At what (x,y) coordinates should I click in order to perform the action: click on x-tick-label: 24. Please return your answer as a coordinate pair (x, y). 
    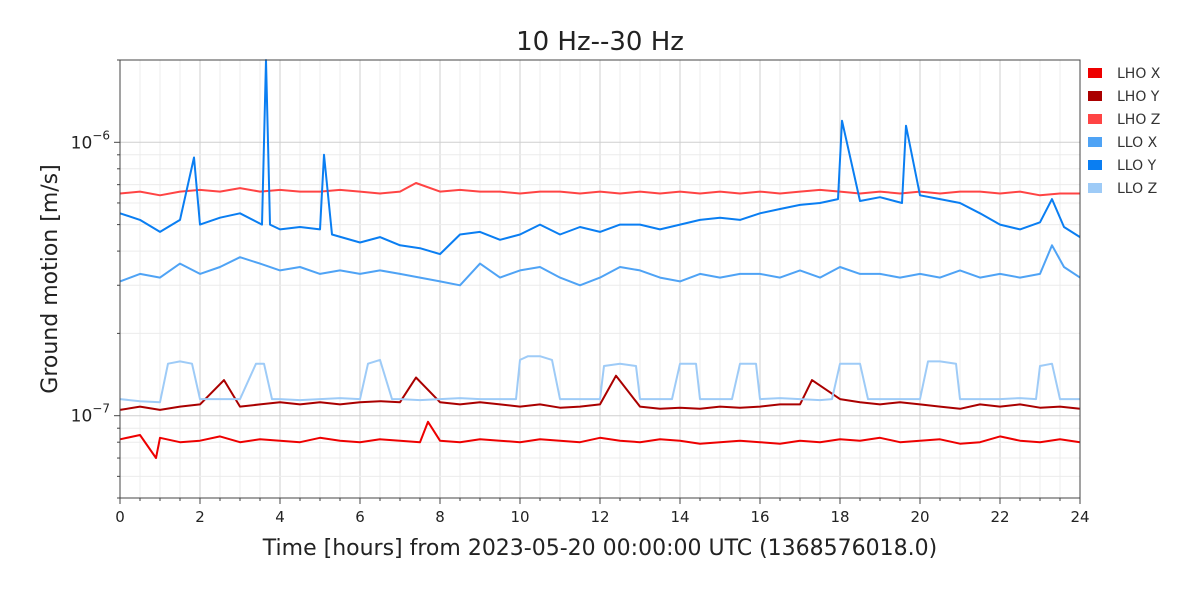
    Looking at the image, I should click on (1079, 517).